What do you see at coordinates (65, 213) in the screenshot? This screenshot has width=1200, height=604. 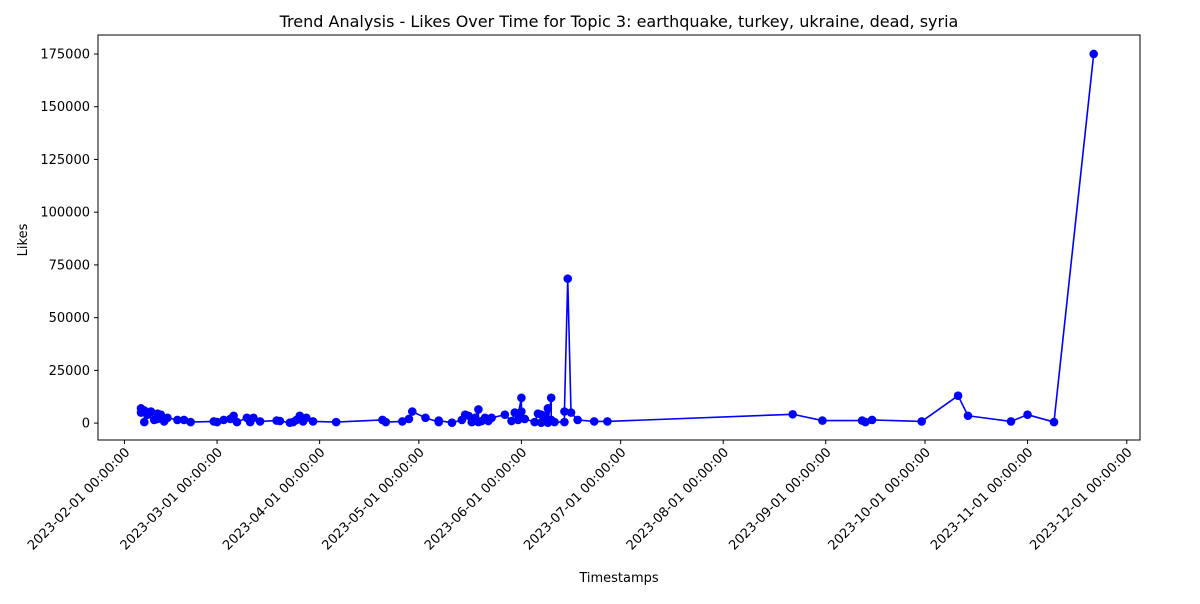 I see `y-tick-label: 100000` at bounding box center [65, 213].